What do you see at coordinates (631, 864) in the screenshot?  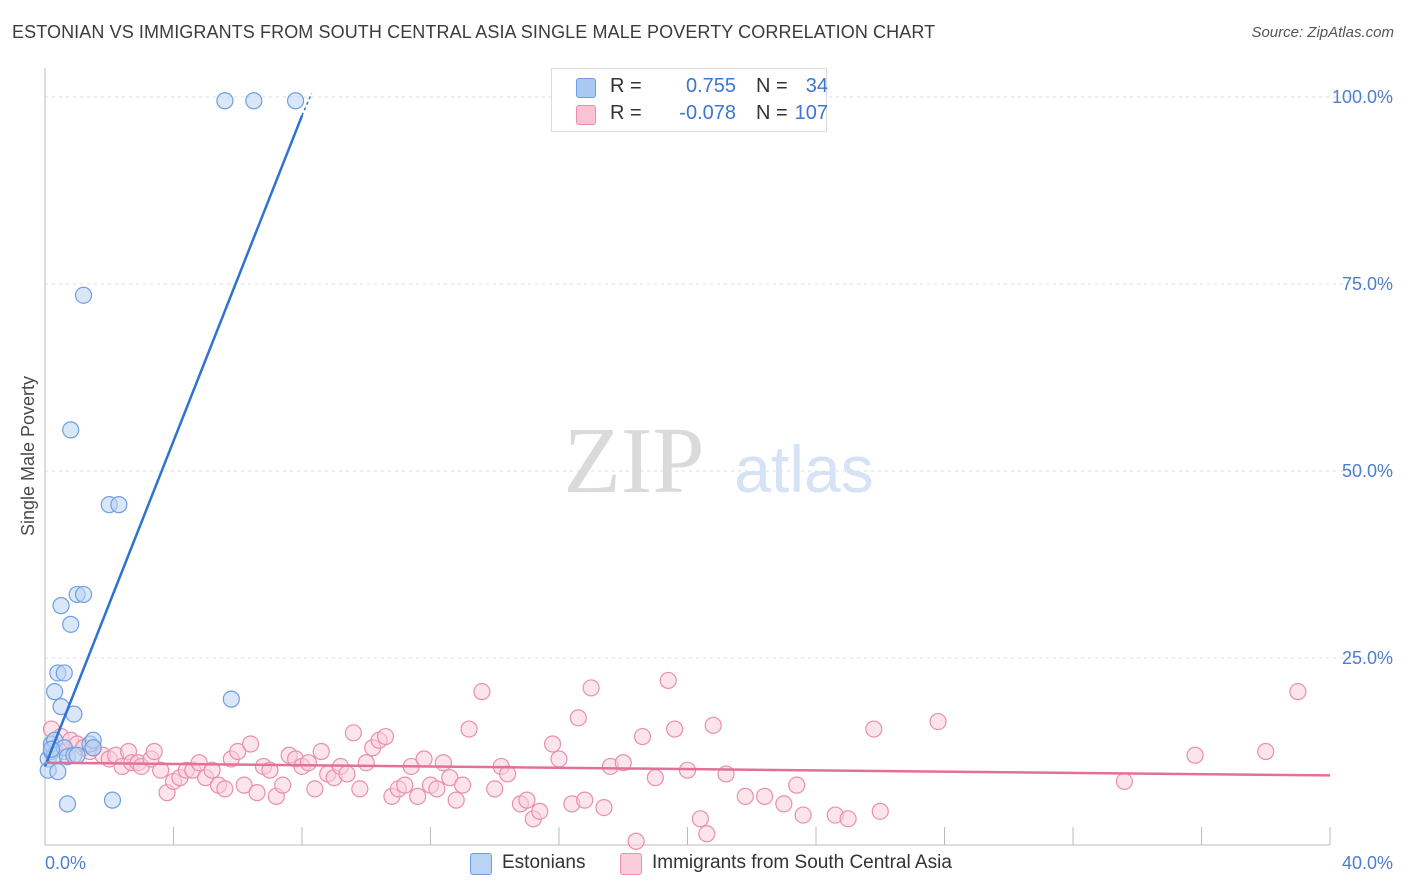 I see `bottom-legend-swatch-immigrants` at bounding box center [631, 864].